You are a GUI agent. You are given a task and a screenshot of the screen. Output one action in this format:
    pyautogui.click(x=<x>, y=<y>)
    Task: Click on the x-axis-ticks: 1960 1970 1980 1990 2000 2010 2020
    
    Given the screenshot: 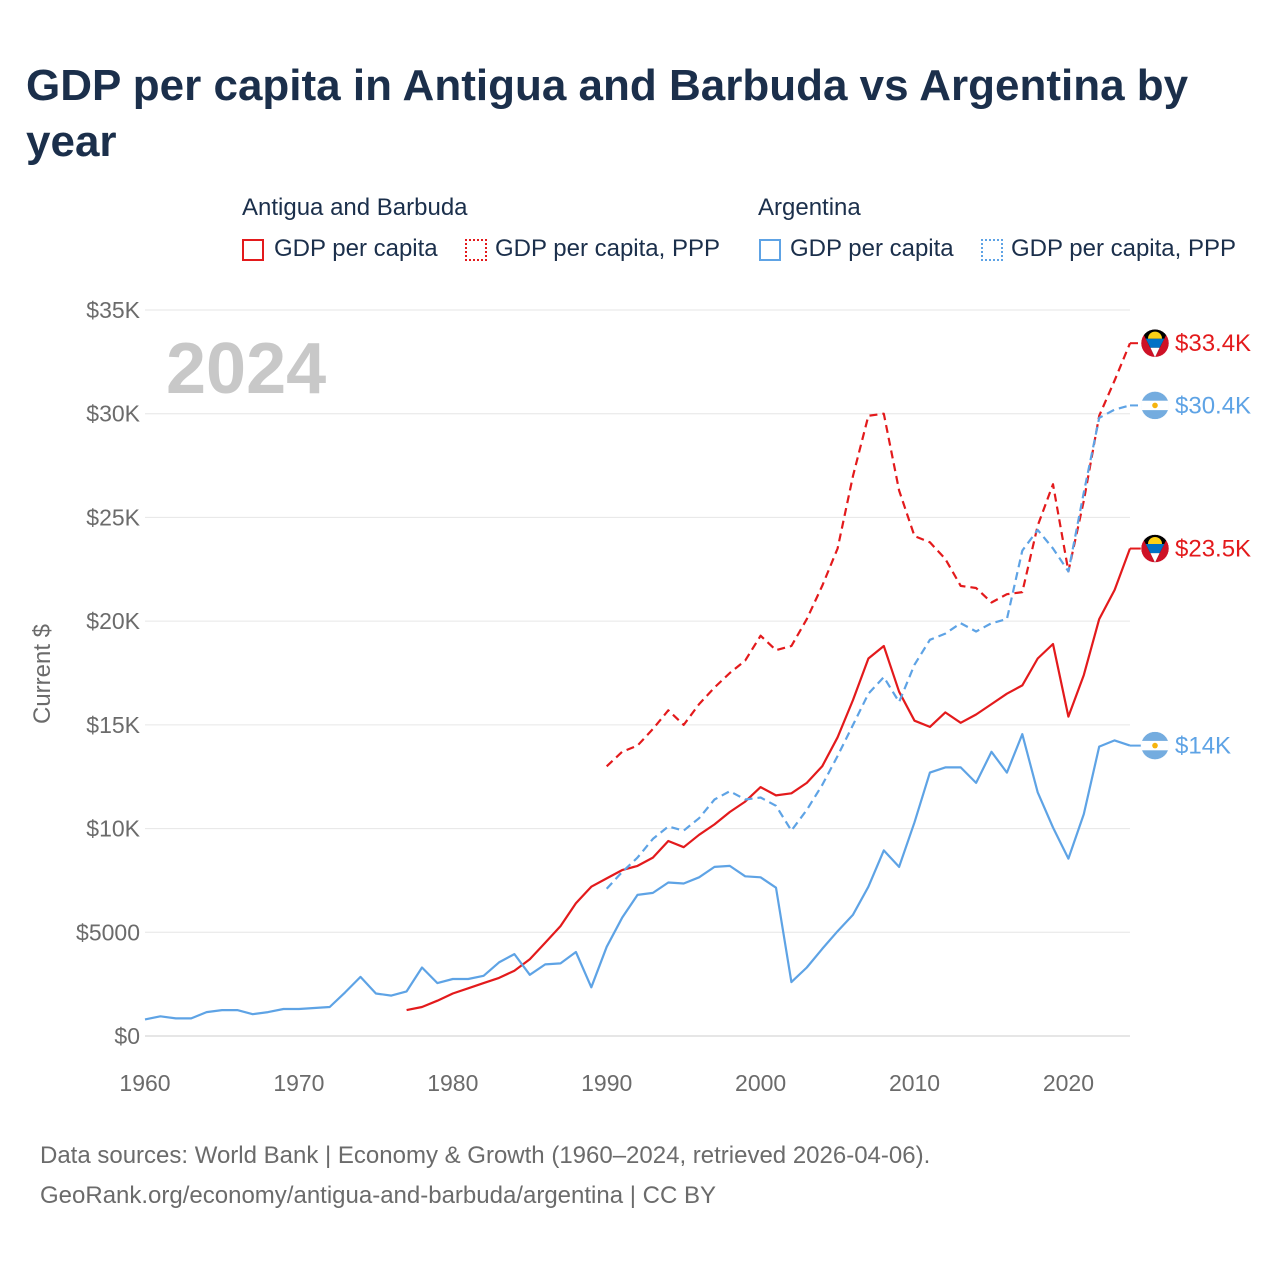 What is the action you would take?
    pyautogui.click(x=606, y=1083)
    